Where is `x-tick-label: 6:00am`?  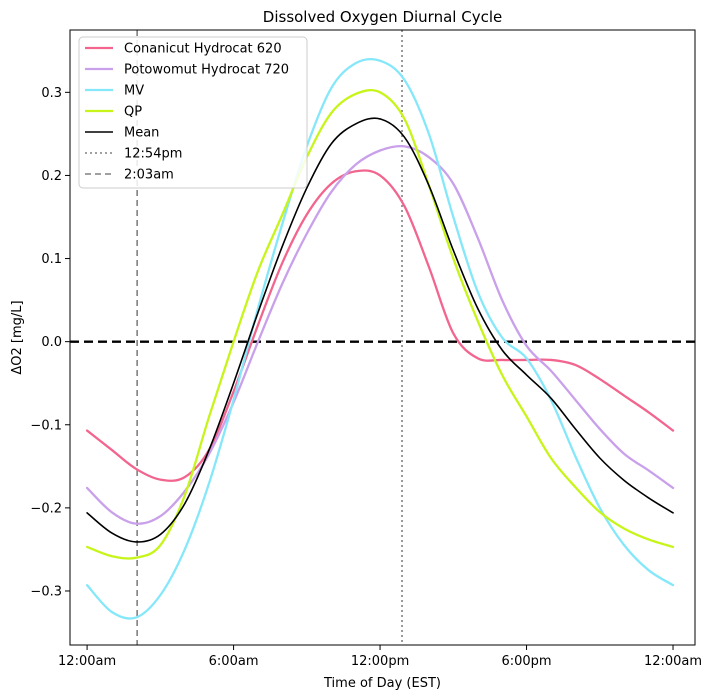
x-tick-label: 6:00am is located at coordinates (234, 661).